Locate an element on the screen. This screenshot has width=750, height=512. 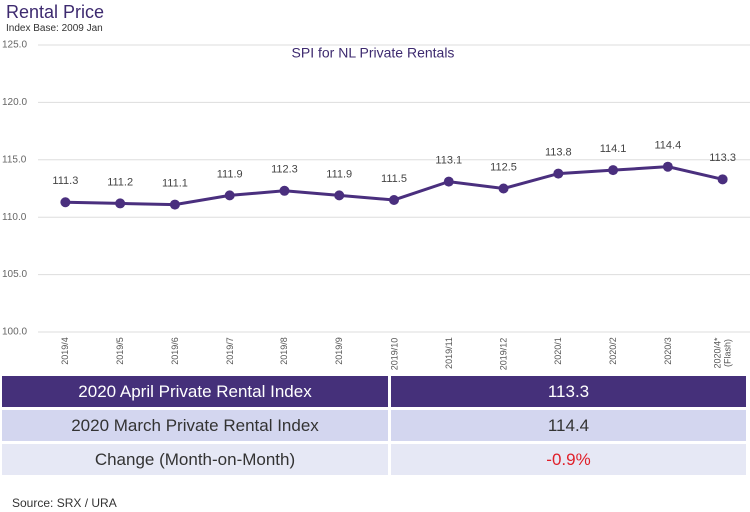
cell: 113.3 is located at coordinates (568, 391).